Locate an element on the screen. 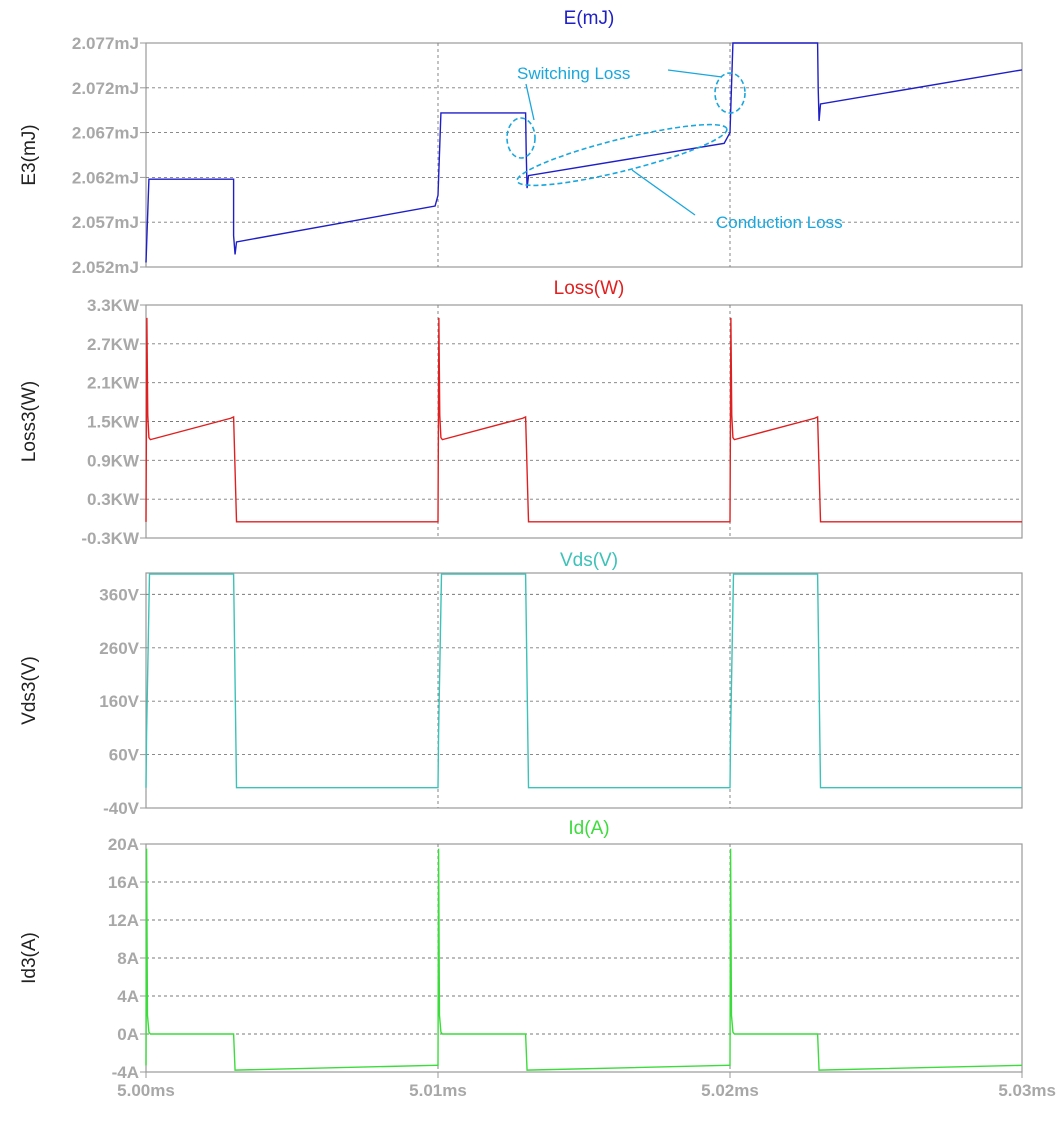 The image size is (1060, 1126). y-tick-label: 12A is located at coordinates (123, 920).